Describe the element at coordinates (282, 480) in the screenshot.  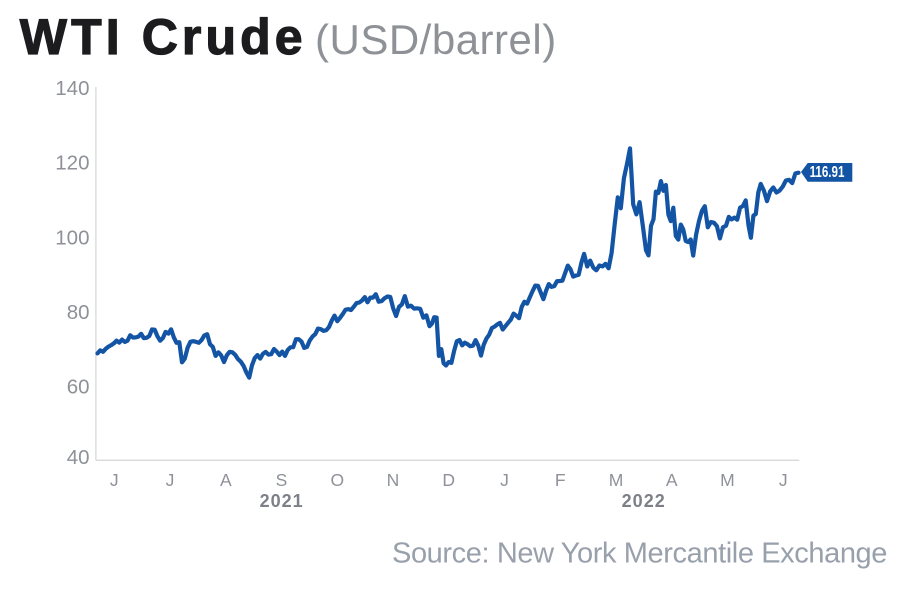
I see `svg-text: S` at that location.